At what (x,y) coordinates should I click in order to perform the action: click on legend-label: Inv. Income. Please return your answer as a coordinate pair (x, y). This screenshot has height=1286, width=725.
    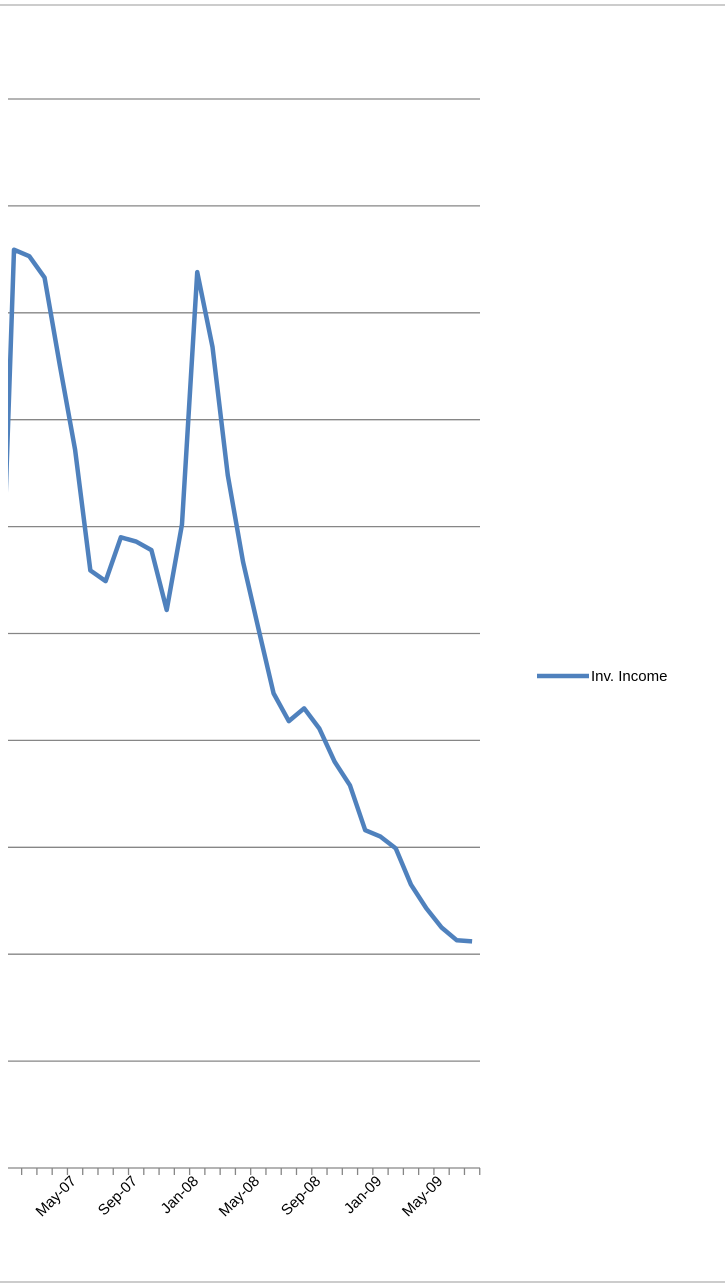
    Looking at the image, I should click on (629, 676).